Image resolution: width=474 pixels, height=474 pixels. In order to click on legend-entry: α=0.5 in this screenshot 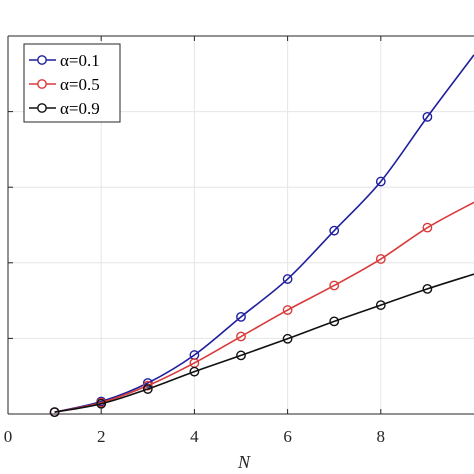, I will do `click(64, 84)`.